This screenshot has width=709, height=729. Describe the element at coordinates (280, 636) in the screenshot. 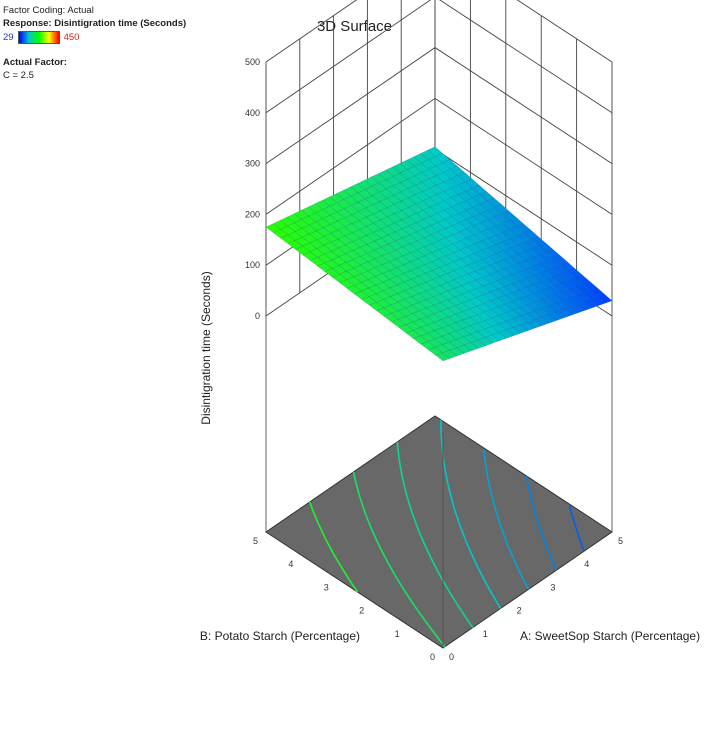

I see `y-axis-title: B: Potato Starch (Percentage)` at that location.